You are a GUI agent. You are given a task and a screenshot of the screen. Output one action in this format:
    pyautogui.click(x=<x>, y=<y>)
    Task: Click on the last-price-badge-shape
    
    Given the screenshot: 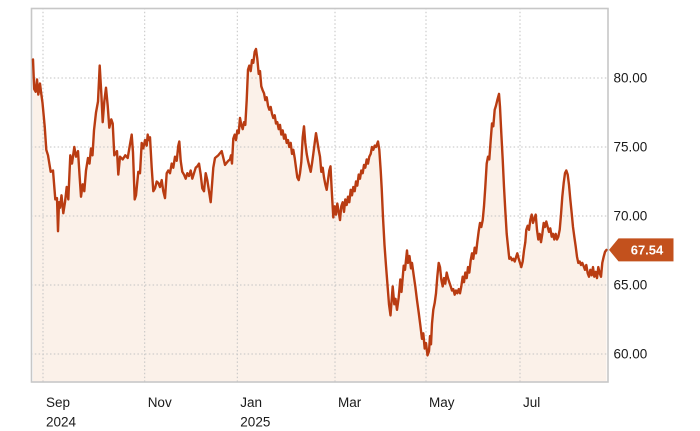 What is the action you would take?
    pyautogui.click(x=641, y=250)
    